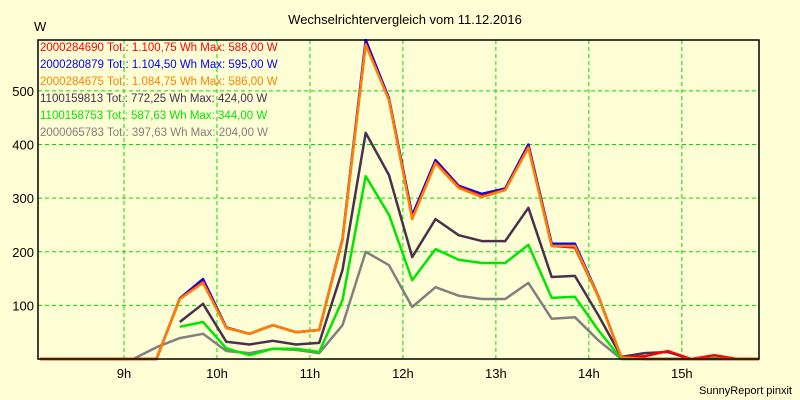  Describe the element at coordinates (23, 198) in the screenshot. I see `y-tick-label: 300` at that location.